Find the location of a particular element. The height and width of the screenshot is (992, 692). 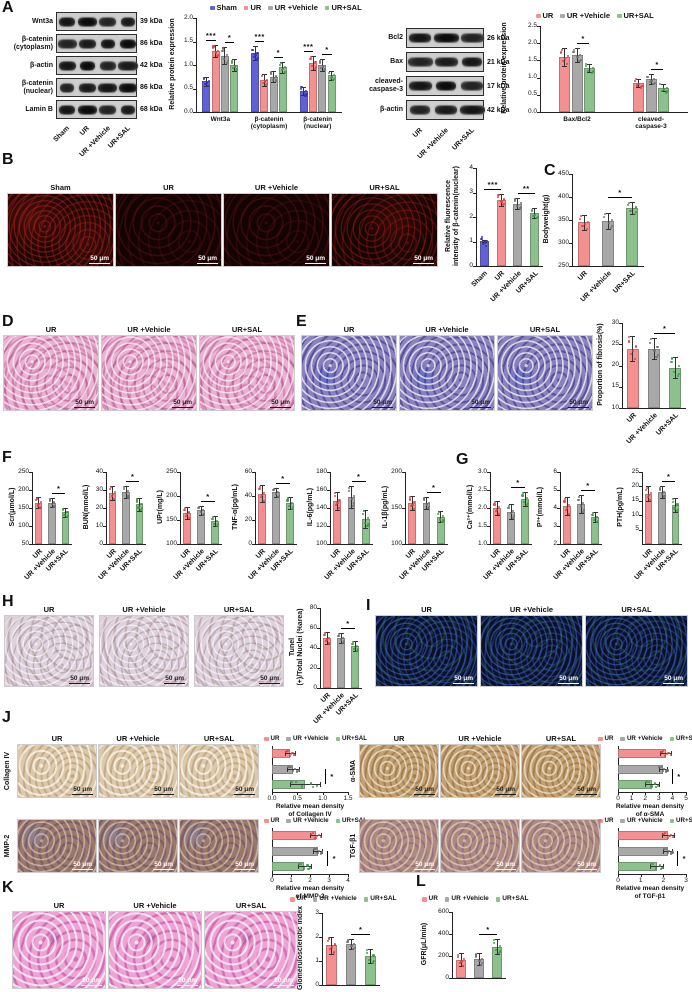

panel-d-micrographs: UR 50 μm UR +Vehicle 50 μm UR+SAL 50 μm is located at coordinates (149, 367).